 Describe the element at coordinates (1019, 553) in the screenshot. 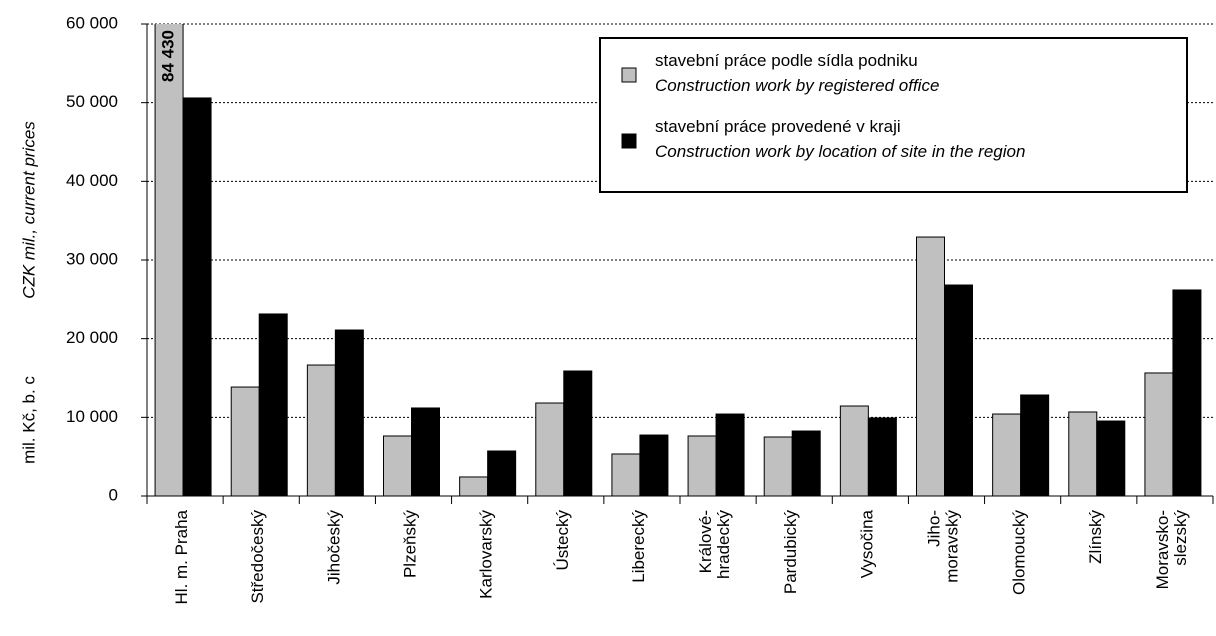

I see `x-tick-label: Olomoucký` at that location.